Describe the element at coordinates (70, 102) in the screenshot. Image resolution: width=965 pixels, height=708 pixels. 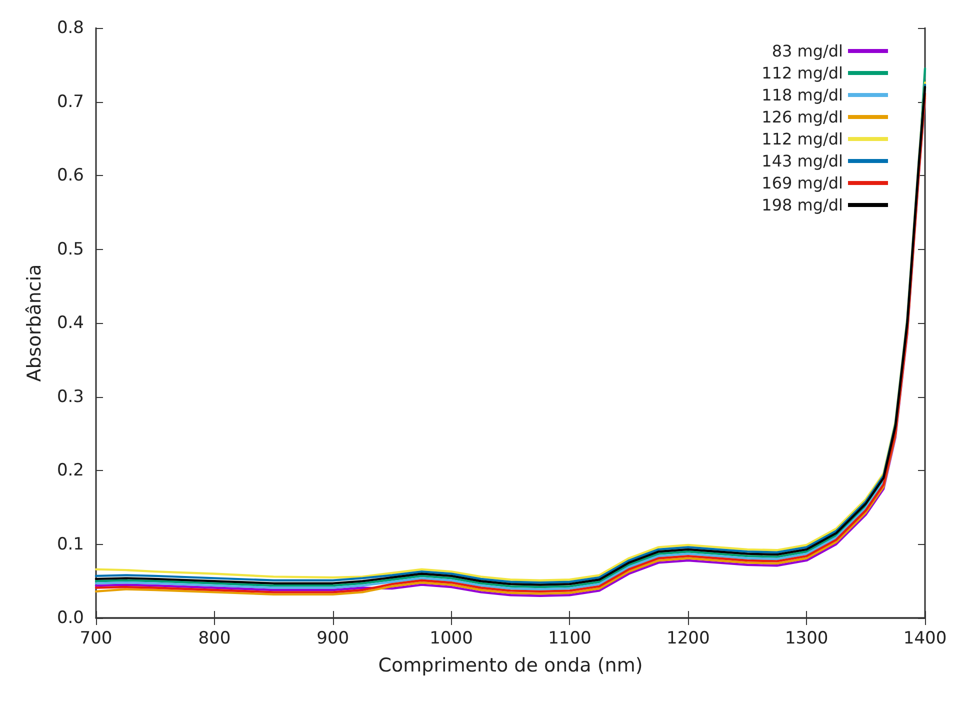
I see `y-tick-label: 0.7` at that location.